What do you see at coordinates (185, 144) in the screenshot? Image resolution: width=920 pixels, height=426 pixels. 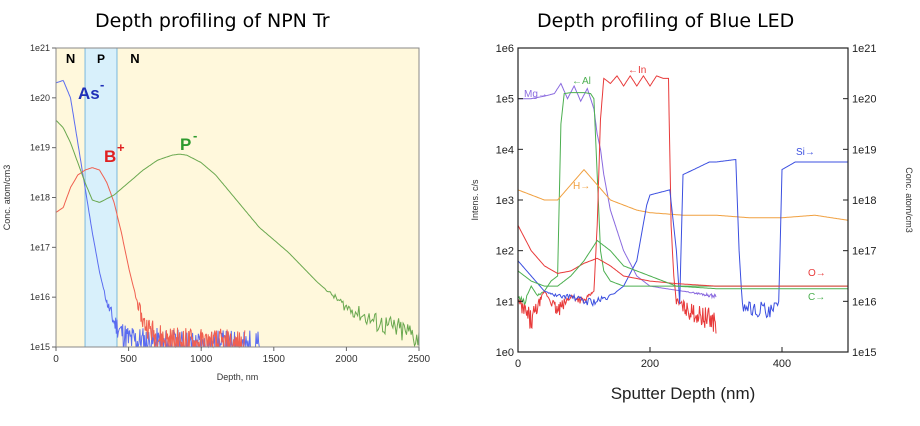 I see `annotation-p: P` at bounding box center [185, 144].